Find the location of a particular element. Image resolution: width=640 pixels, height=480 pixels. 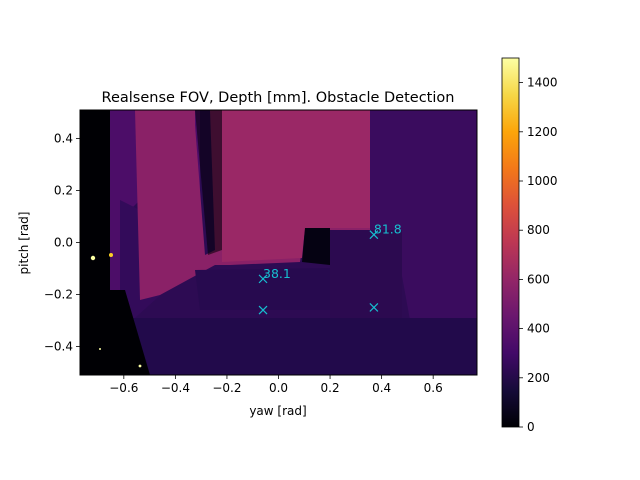

colorbar is located at coordinates (510, 242).